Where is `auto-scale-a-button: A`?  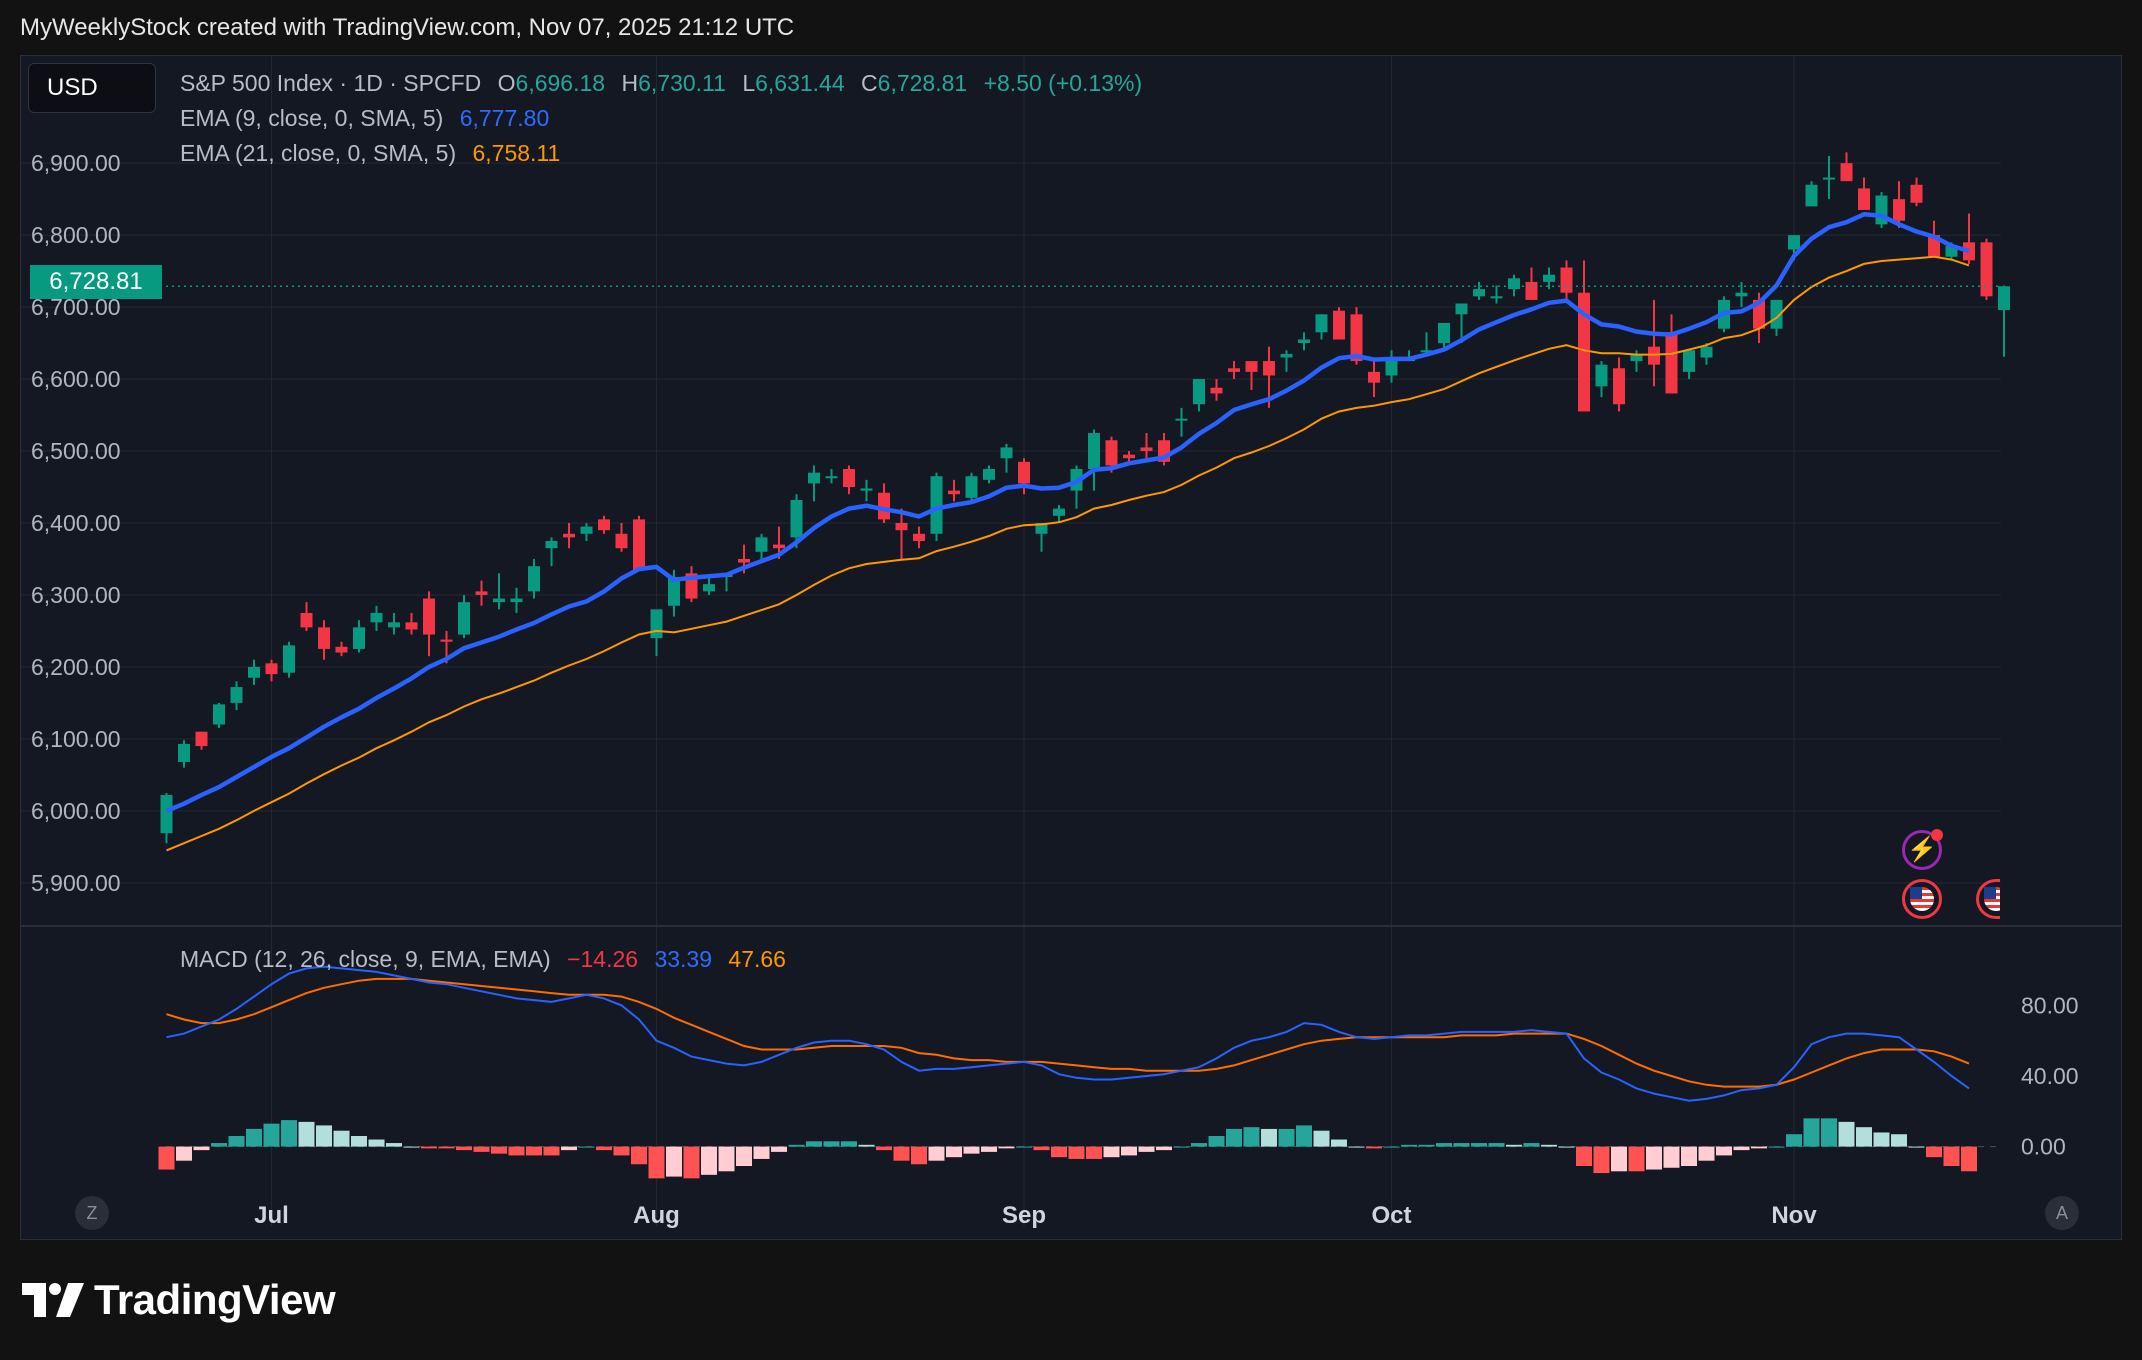
auto-scale-a-button: A is located at coordinates (2062, 1213).